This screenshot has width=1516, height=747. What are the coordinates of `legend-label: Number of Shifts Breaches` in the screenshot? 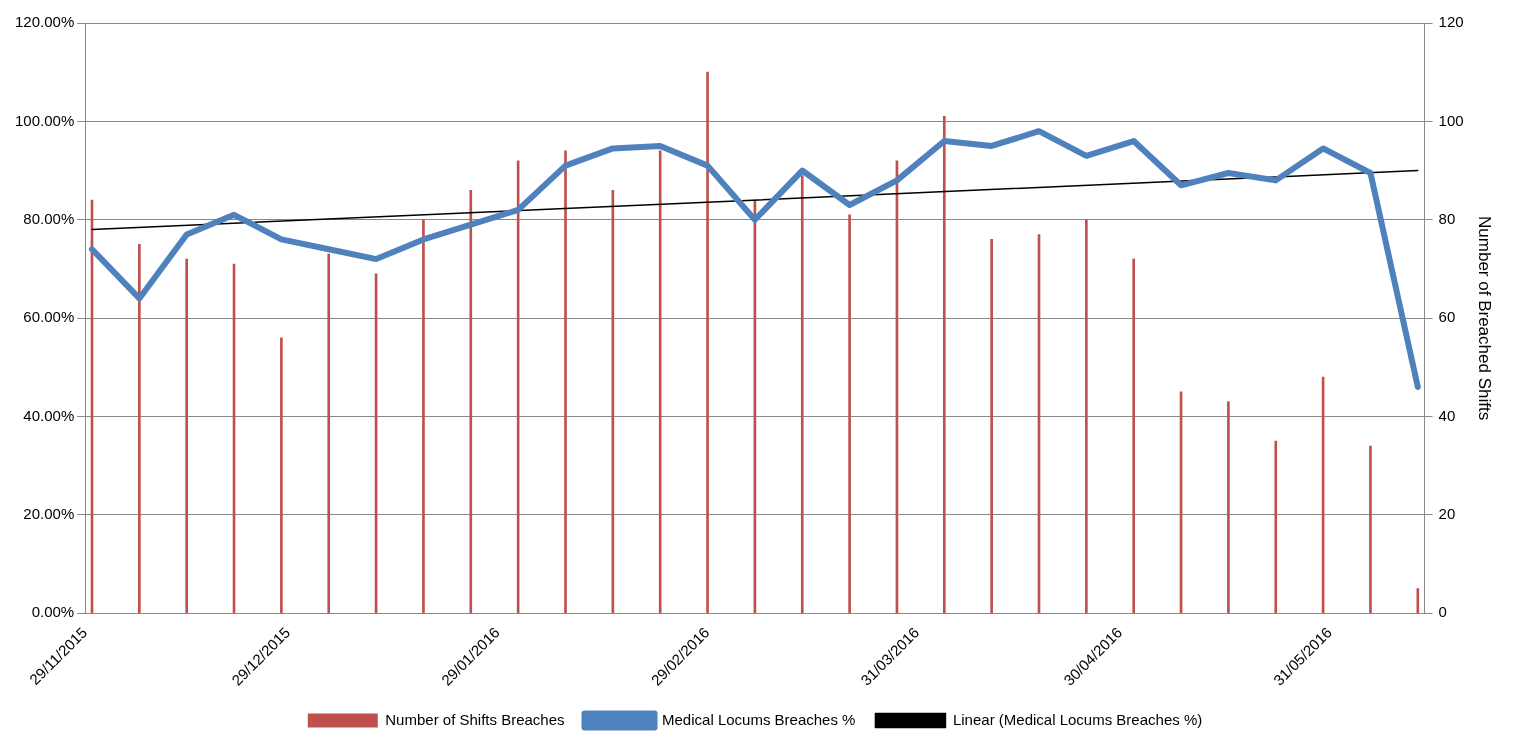 It's located at (475, 719).